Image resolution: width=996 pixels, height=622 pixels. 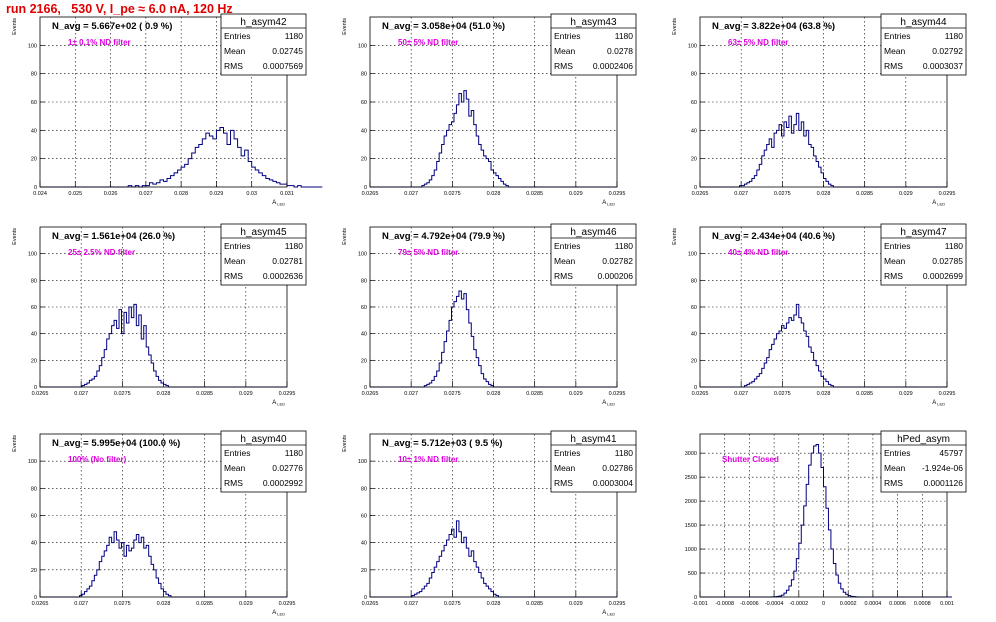 What do you see at coordinates (798, 604) in the screenshot?
I see `x-tick-label: -0.0002` at bounding box center [798, 604].